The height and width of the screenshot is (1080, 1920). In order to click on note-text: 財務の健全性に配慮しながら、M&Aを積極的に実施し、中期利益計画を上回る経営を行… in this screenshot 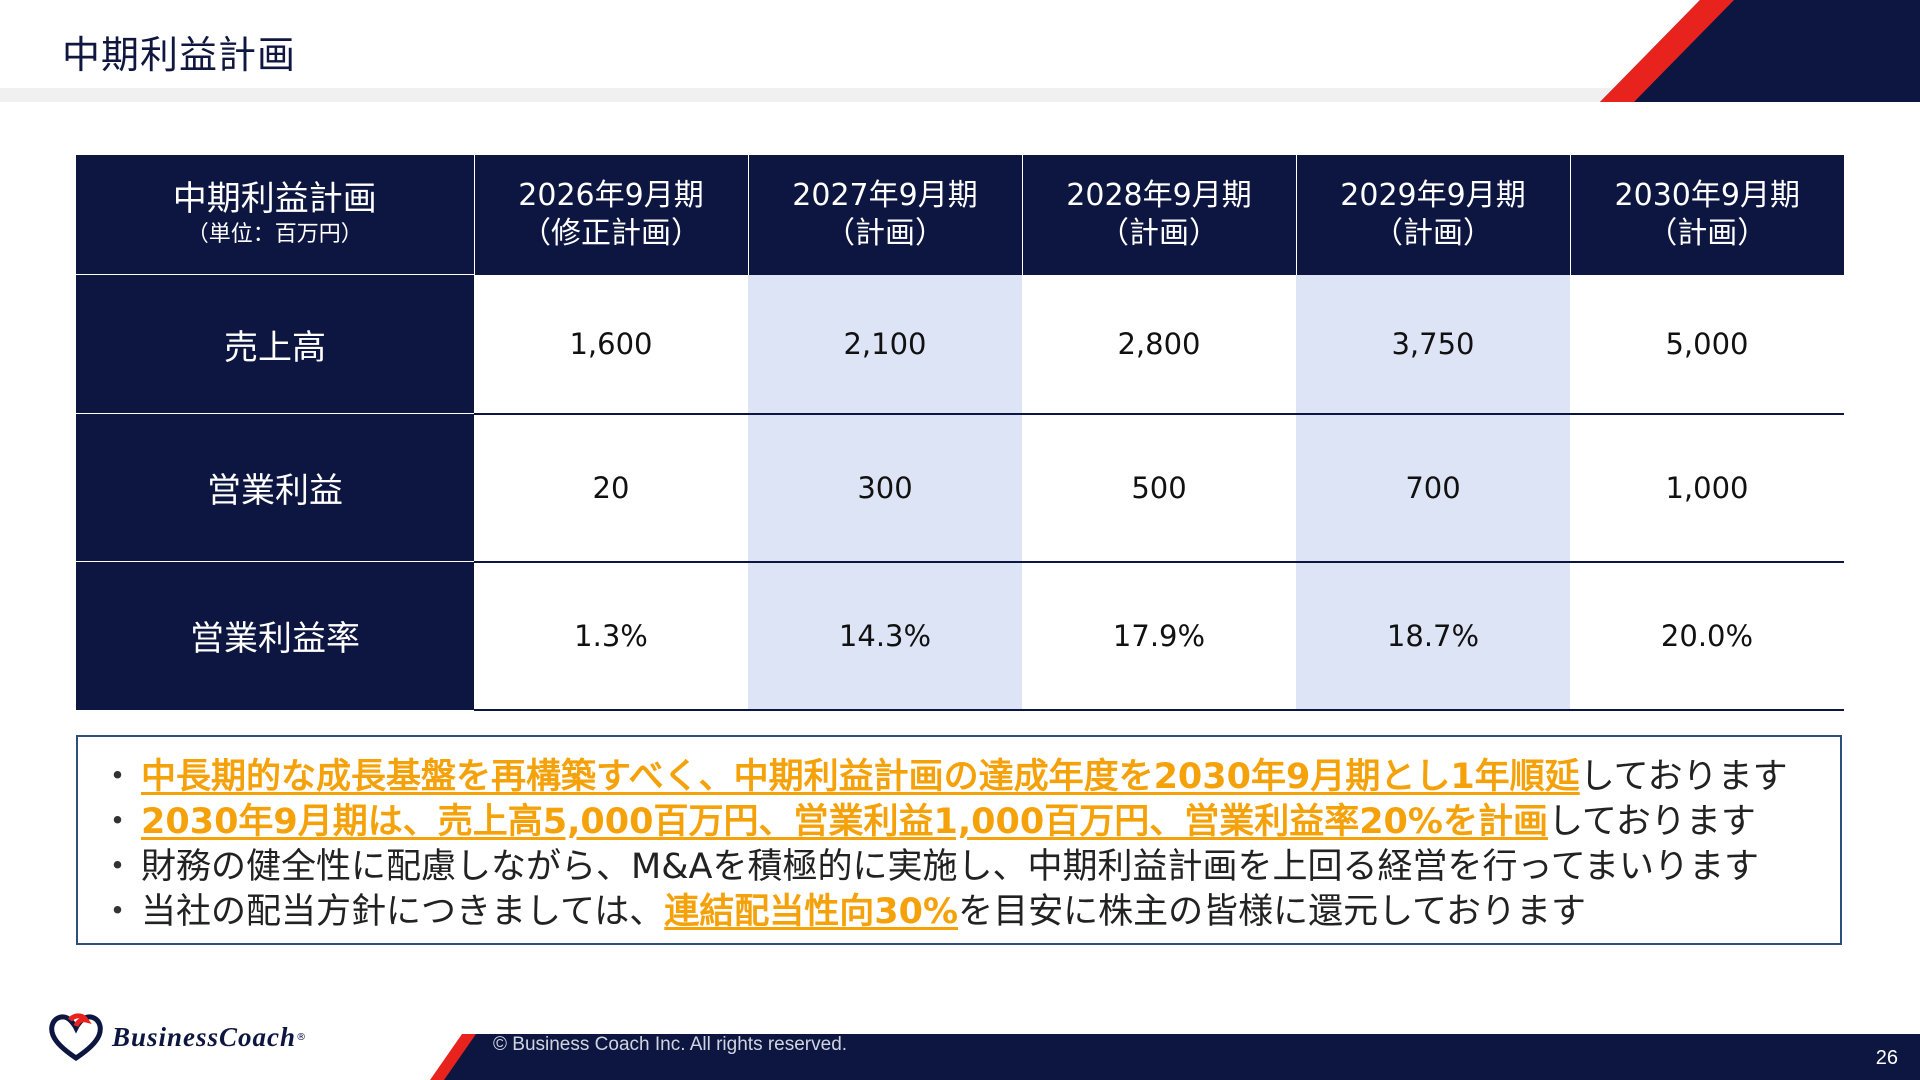, I will do `click(950, 867)`.